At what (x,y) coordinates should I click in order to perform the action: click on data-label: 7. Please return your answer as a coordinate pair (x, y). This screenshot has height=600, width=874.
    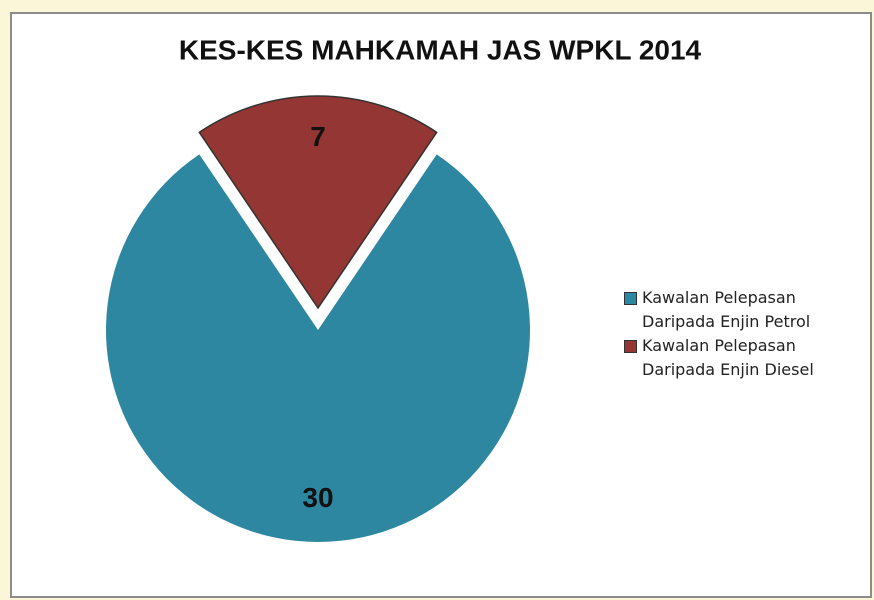
    Looking at the image, I should click on (318, 136).